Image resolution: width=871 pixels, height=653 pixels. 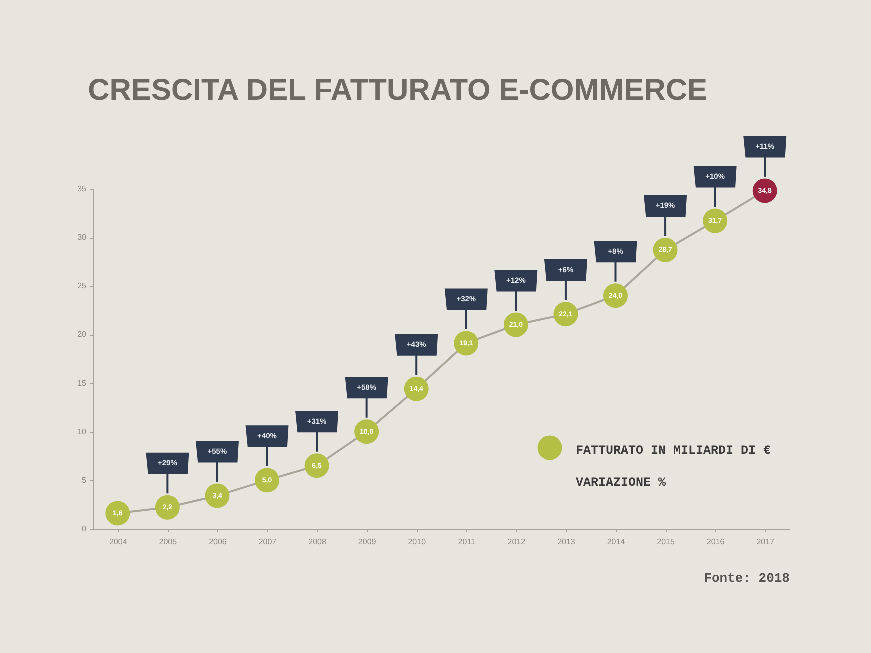 I want to click on x-tick-label: 2005, so click(x=168, y=542).